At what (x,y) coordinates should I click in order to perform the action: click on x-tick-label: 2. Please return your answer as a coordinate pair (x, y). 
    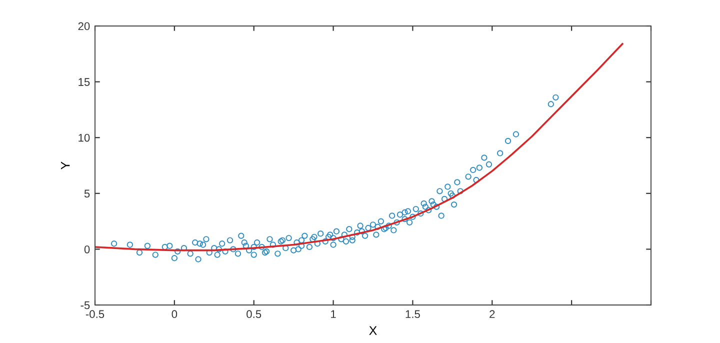
    Looking at the image, I should click on (492, 314).